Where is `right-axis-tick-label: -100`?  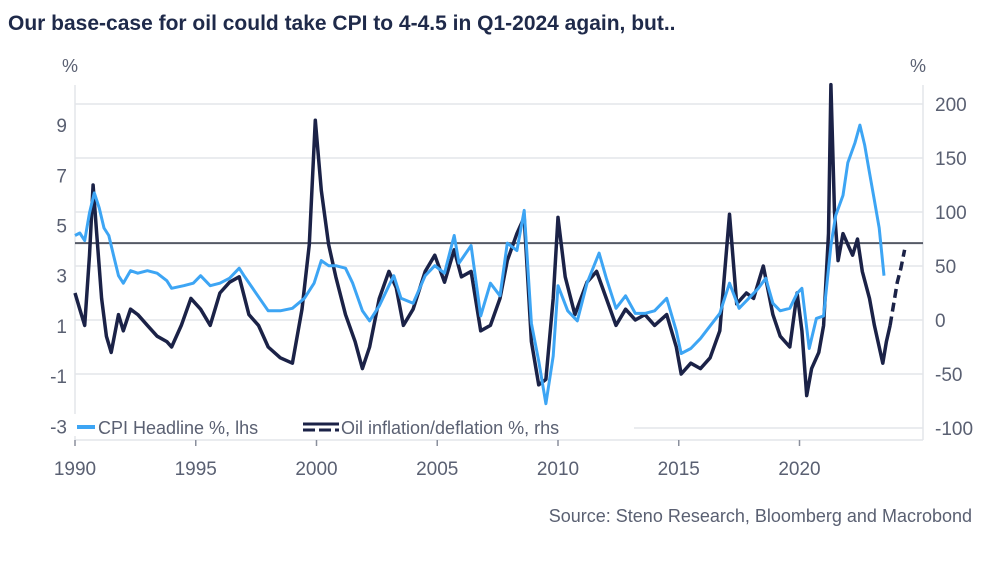
right-axis-tick-label: -100 is located at coordinates (954, 429).